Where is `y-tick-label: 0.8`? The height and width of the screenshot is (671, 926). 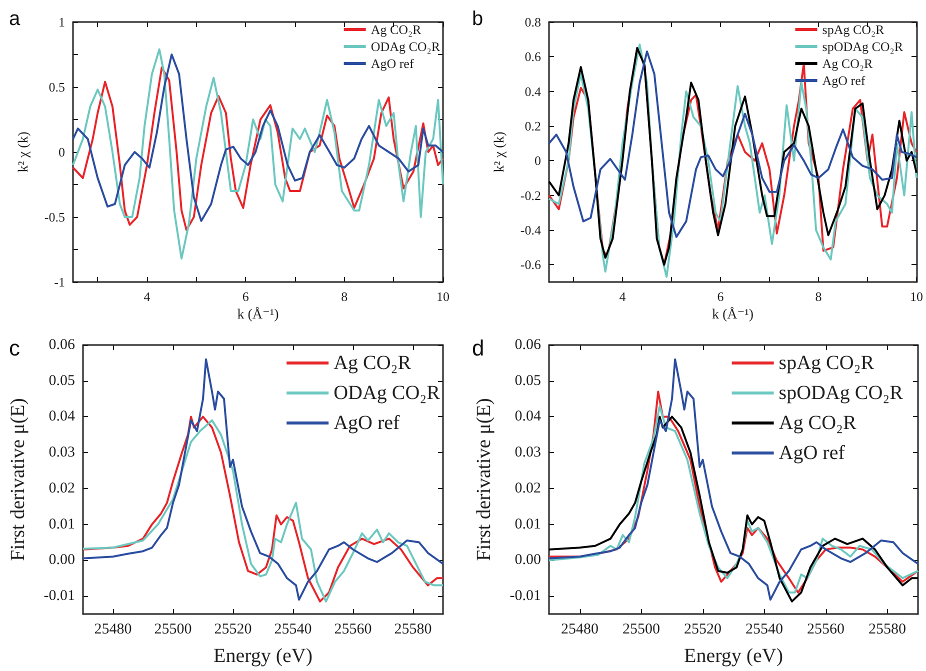
y-tick-label: 0.8 is located at coordinates (532, 22).